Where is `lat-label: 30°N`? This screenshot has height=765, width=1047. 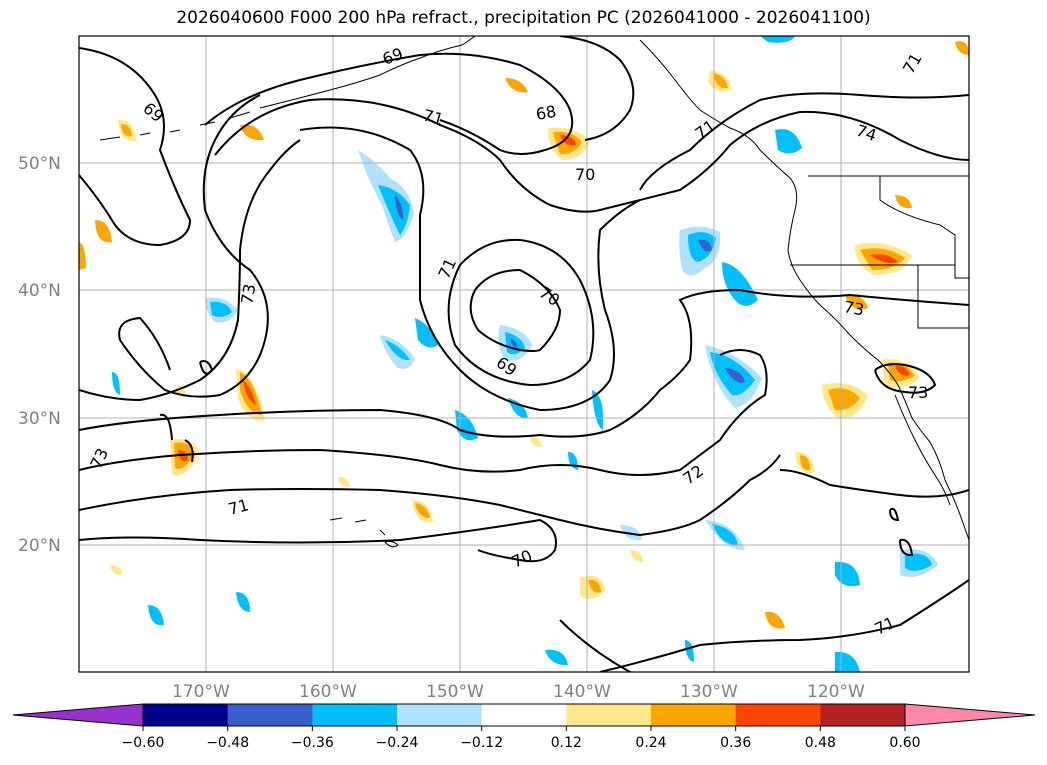
lat-label: 30°N is located at coordinates (39, 419).